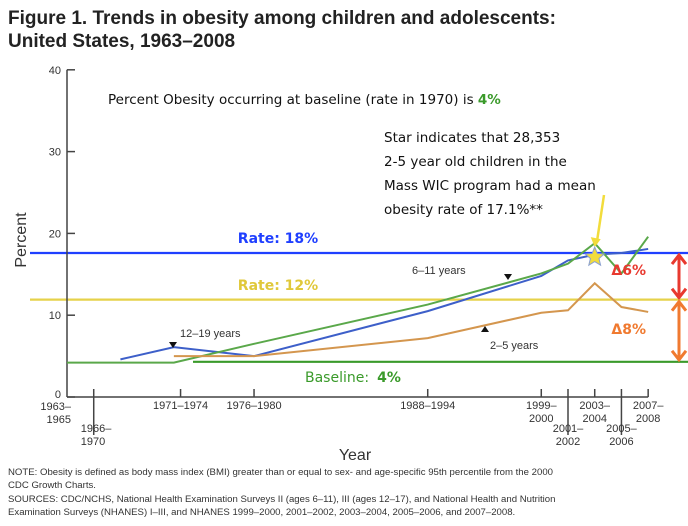  What do you see at coordinates (475, 162) in the screenshot?
I see `star-note-line-2: 2-5 year old children in the` at bounding box center [475, 162].